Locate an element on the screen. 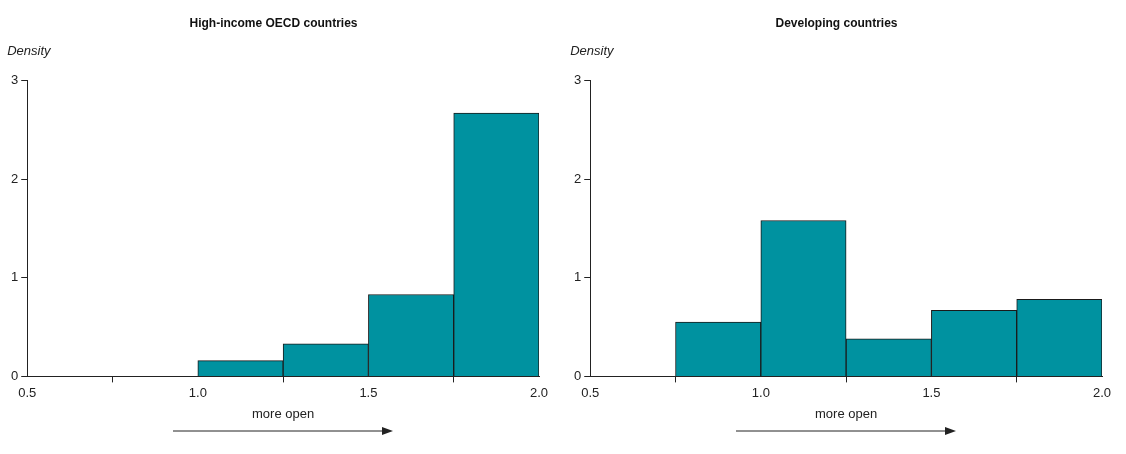 This screenshot has width=1126, height=454. chart-title: Developing countries is located at coordinates (836, 22).